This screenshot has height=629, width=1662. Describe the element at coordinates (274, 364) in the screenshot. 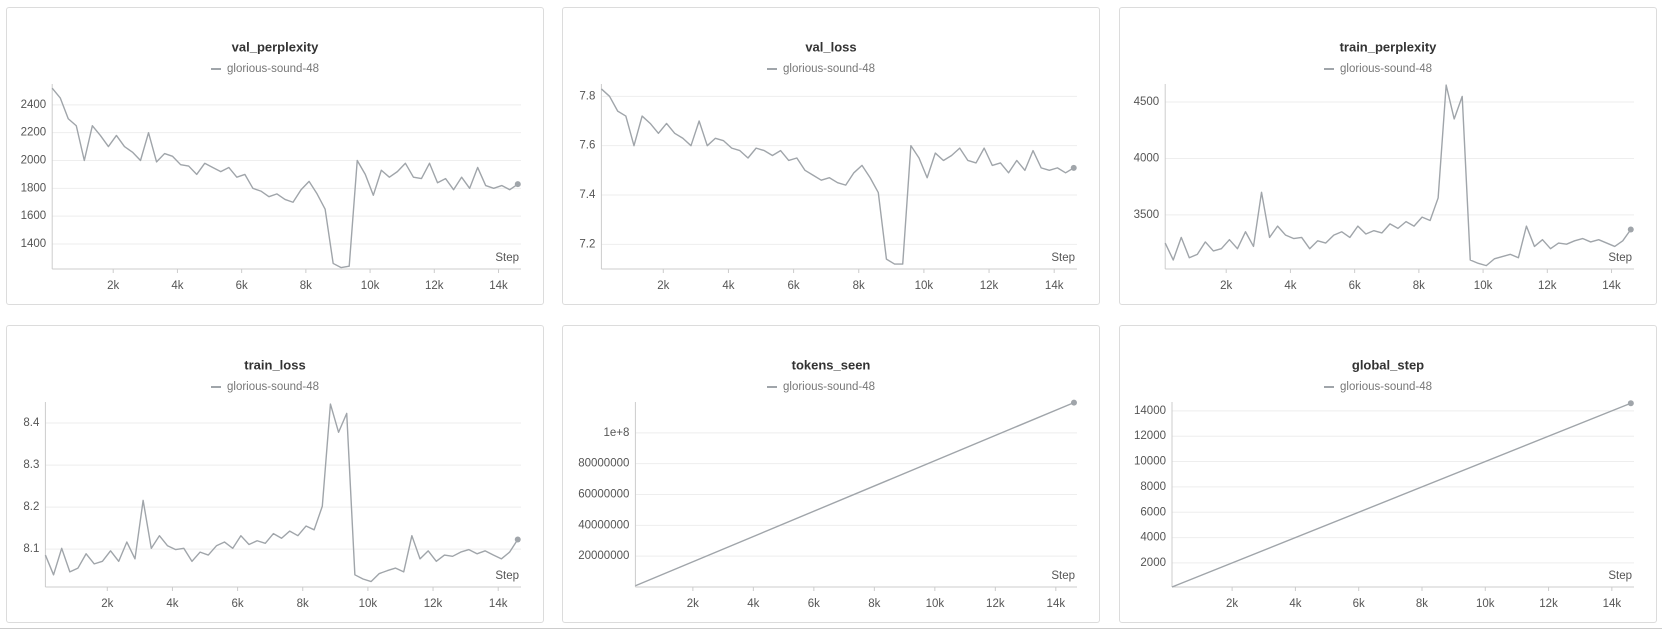

I see `chart-title: train_loss` at that location.